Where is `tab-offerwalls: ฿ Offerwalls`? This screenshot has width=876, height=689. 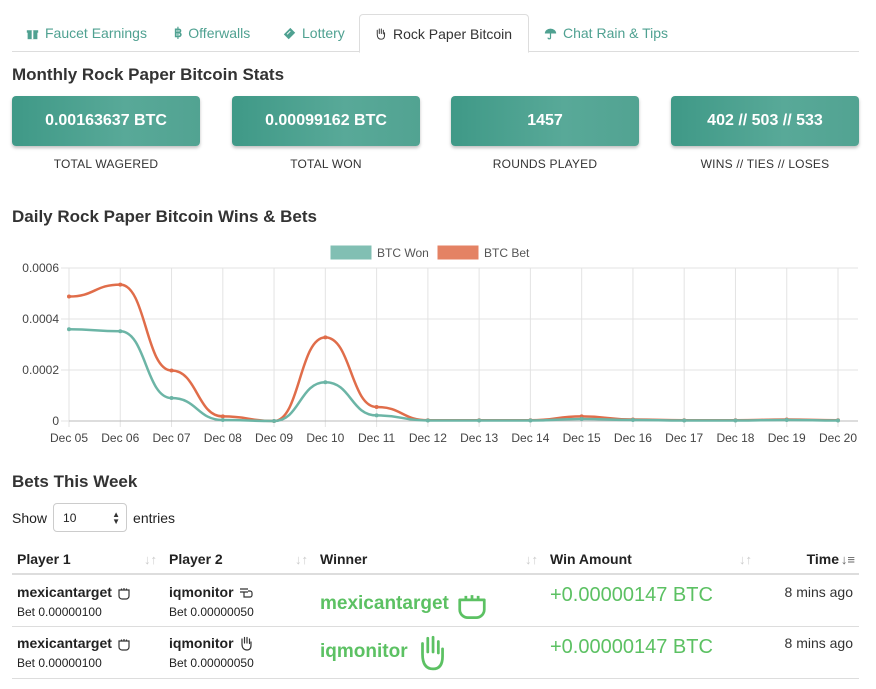 tab-offerwalls: ฿ Offerwalls is located at coordinates (212, 33).